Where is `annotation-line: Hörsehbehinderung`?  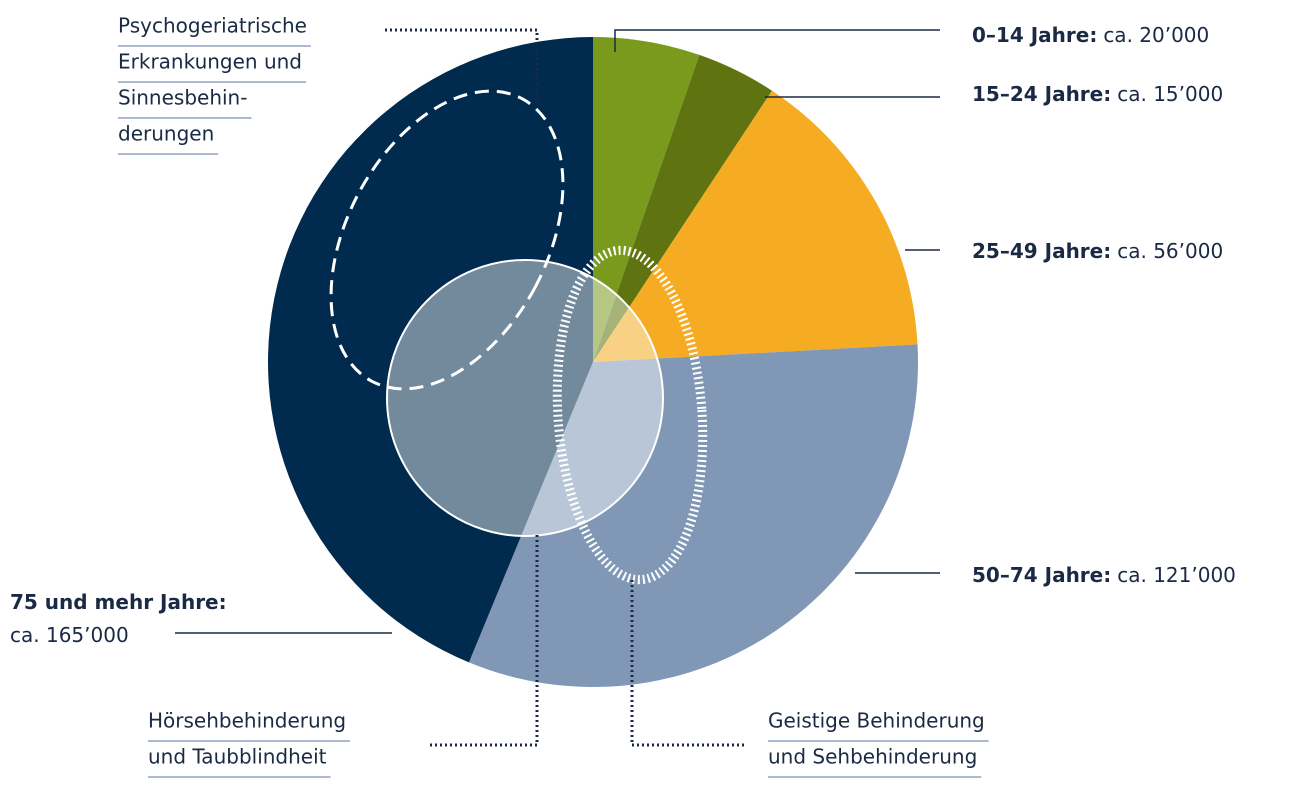 annotation-line: Hörsehbehinderung is located at coordinates (247, 721).